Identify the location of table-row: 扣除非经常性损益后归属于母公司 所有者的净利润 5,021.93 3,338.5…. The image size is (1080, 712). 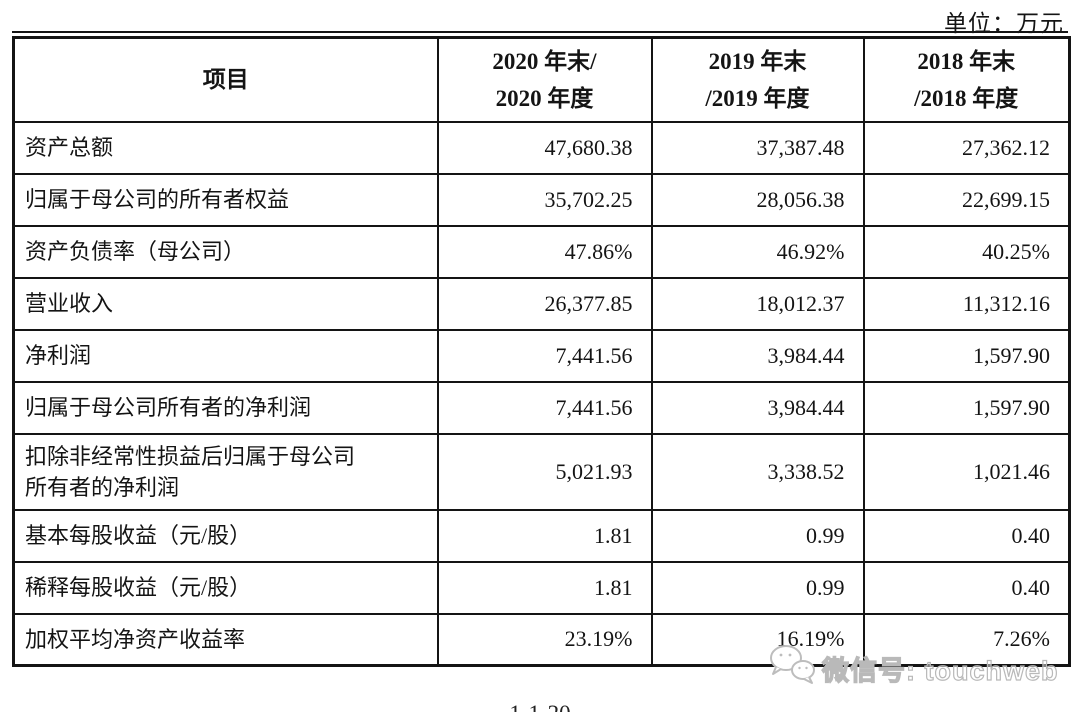
(541, 471).